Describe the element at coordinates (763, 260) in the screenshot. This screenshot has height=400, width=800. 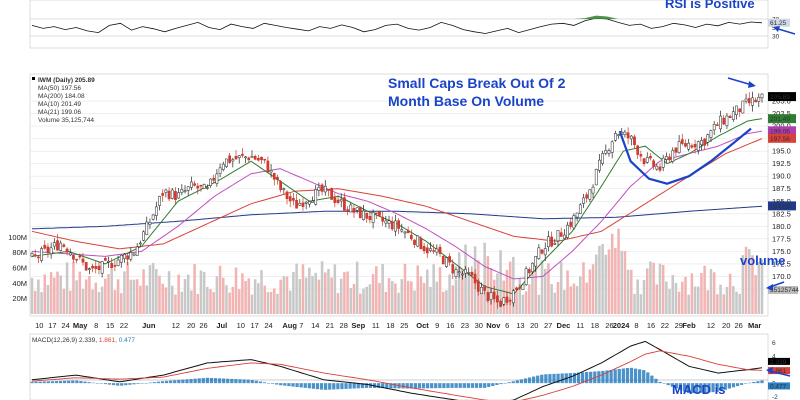
I see `annotation-volume: volume` at that location.